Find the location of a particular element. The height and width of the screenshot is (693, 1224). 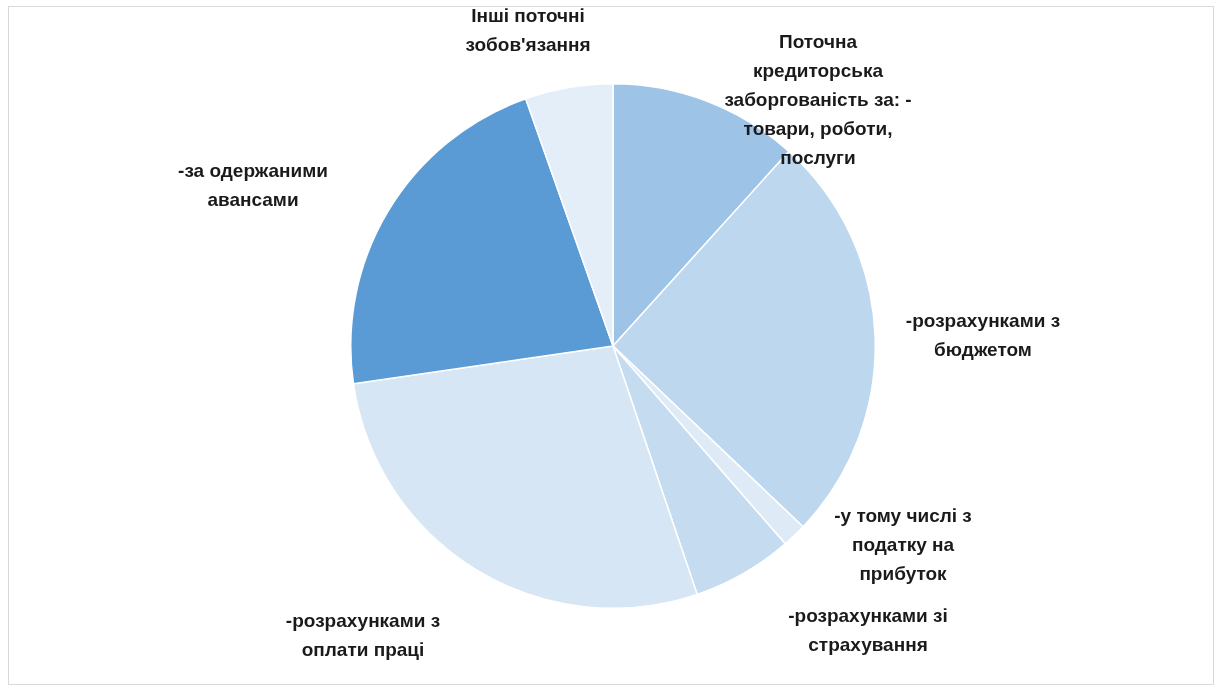

slice-label: Поточна кредиторська заборгованість за: - товари, роботи, послуги is located at coordinates (818, 100).